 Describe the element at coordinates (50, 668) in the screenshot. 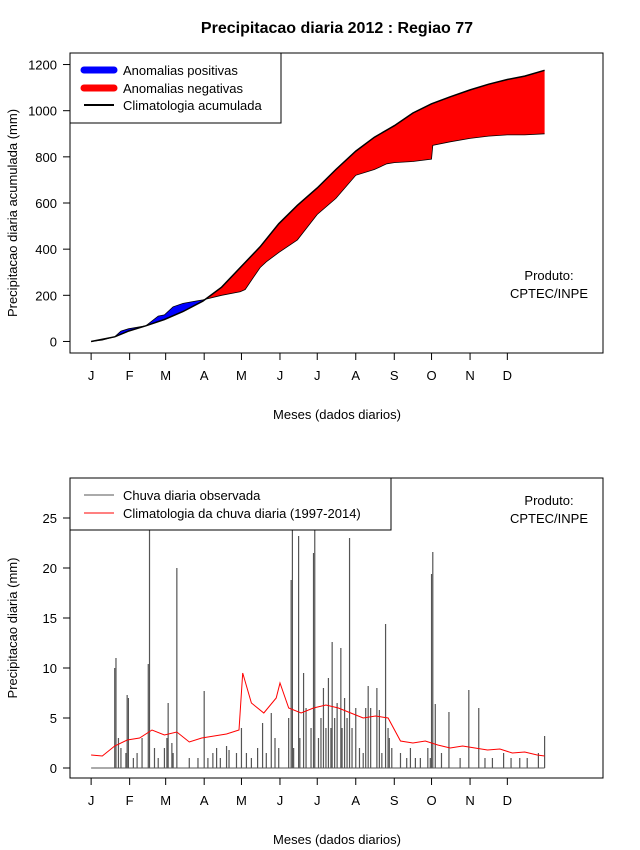

I see `y-tick-label: 10` at that location.